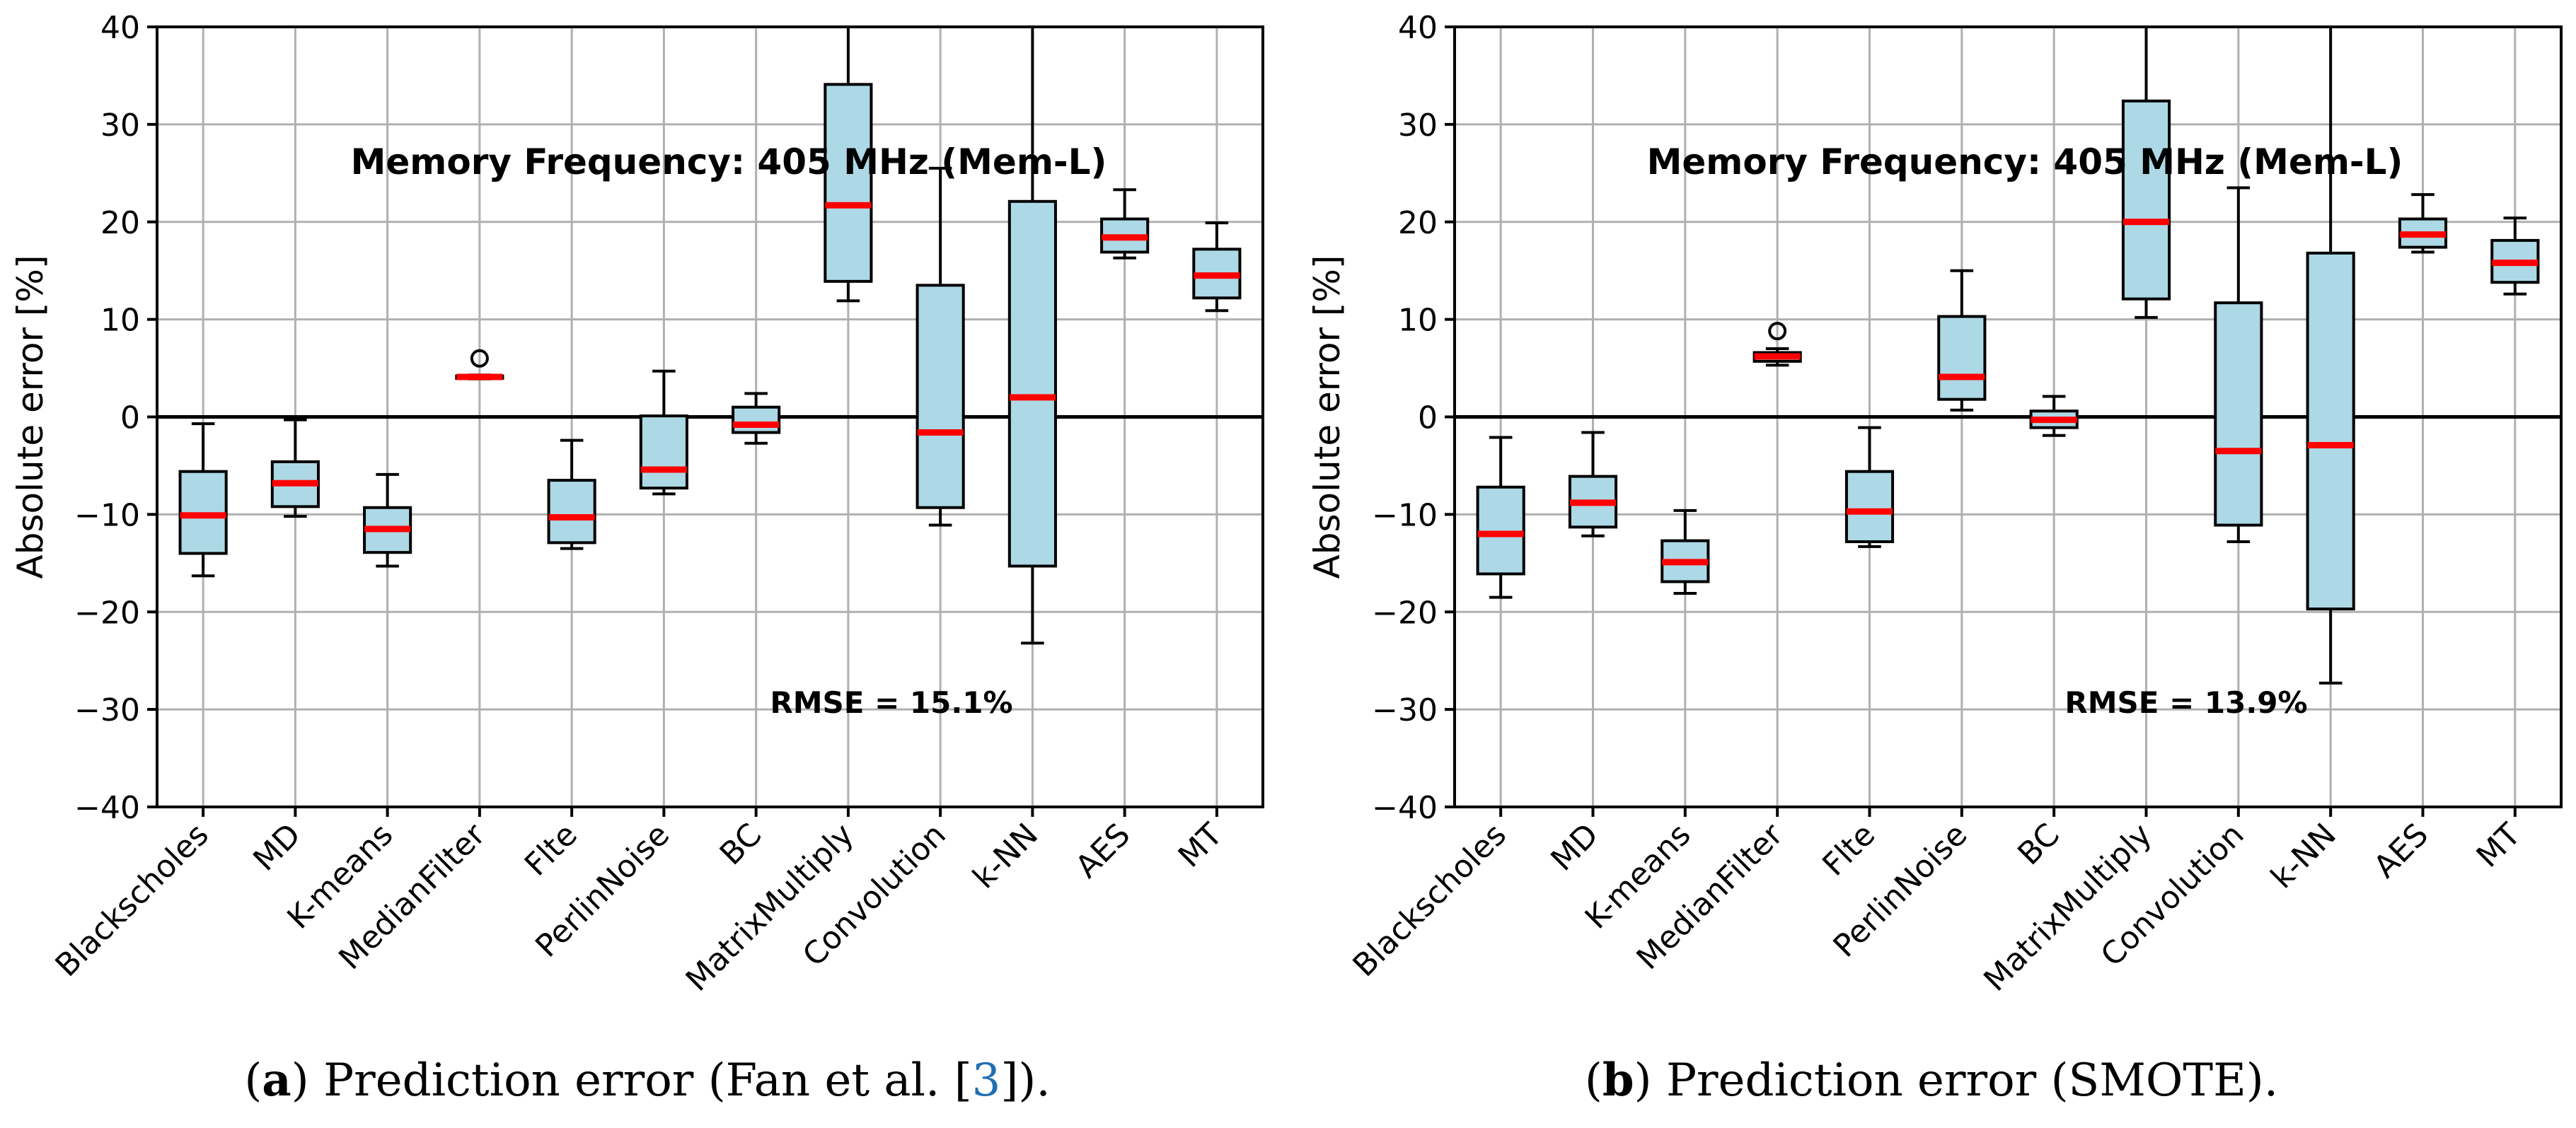 The image size is (2576, 1128). I want to click on caption-a: (a) Prediction error (Fan et al. [3])., so click(647, 1080).